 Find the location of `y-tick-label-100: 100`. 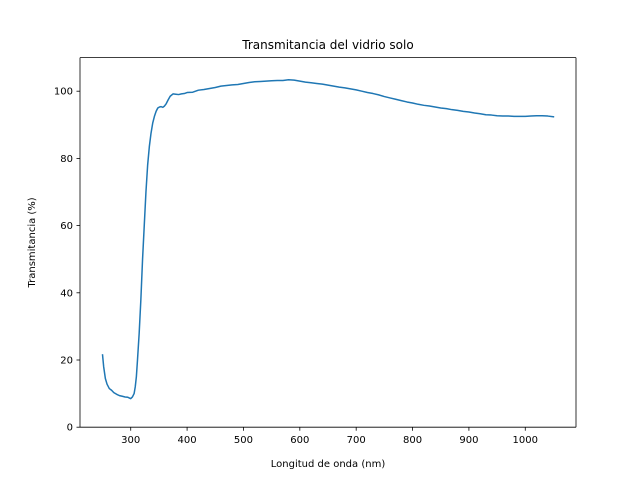

y-tick-label-100: 100 is located at coordinates (63, 92).